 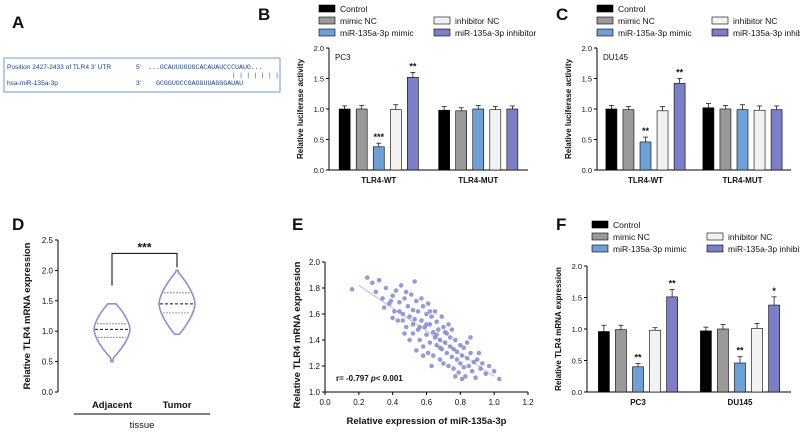 I want to click on x-category-label: PC3, so click(x=638, y=402).